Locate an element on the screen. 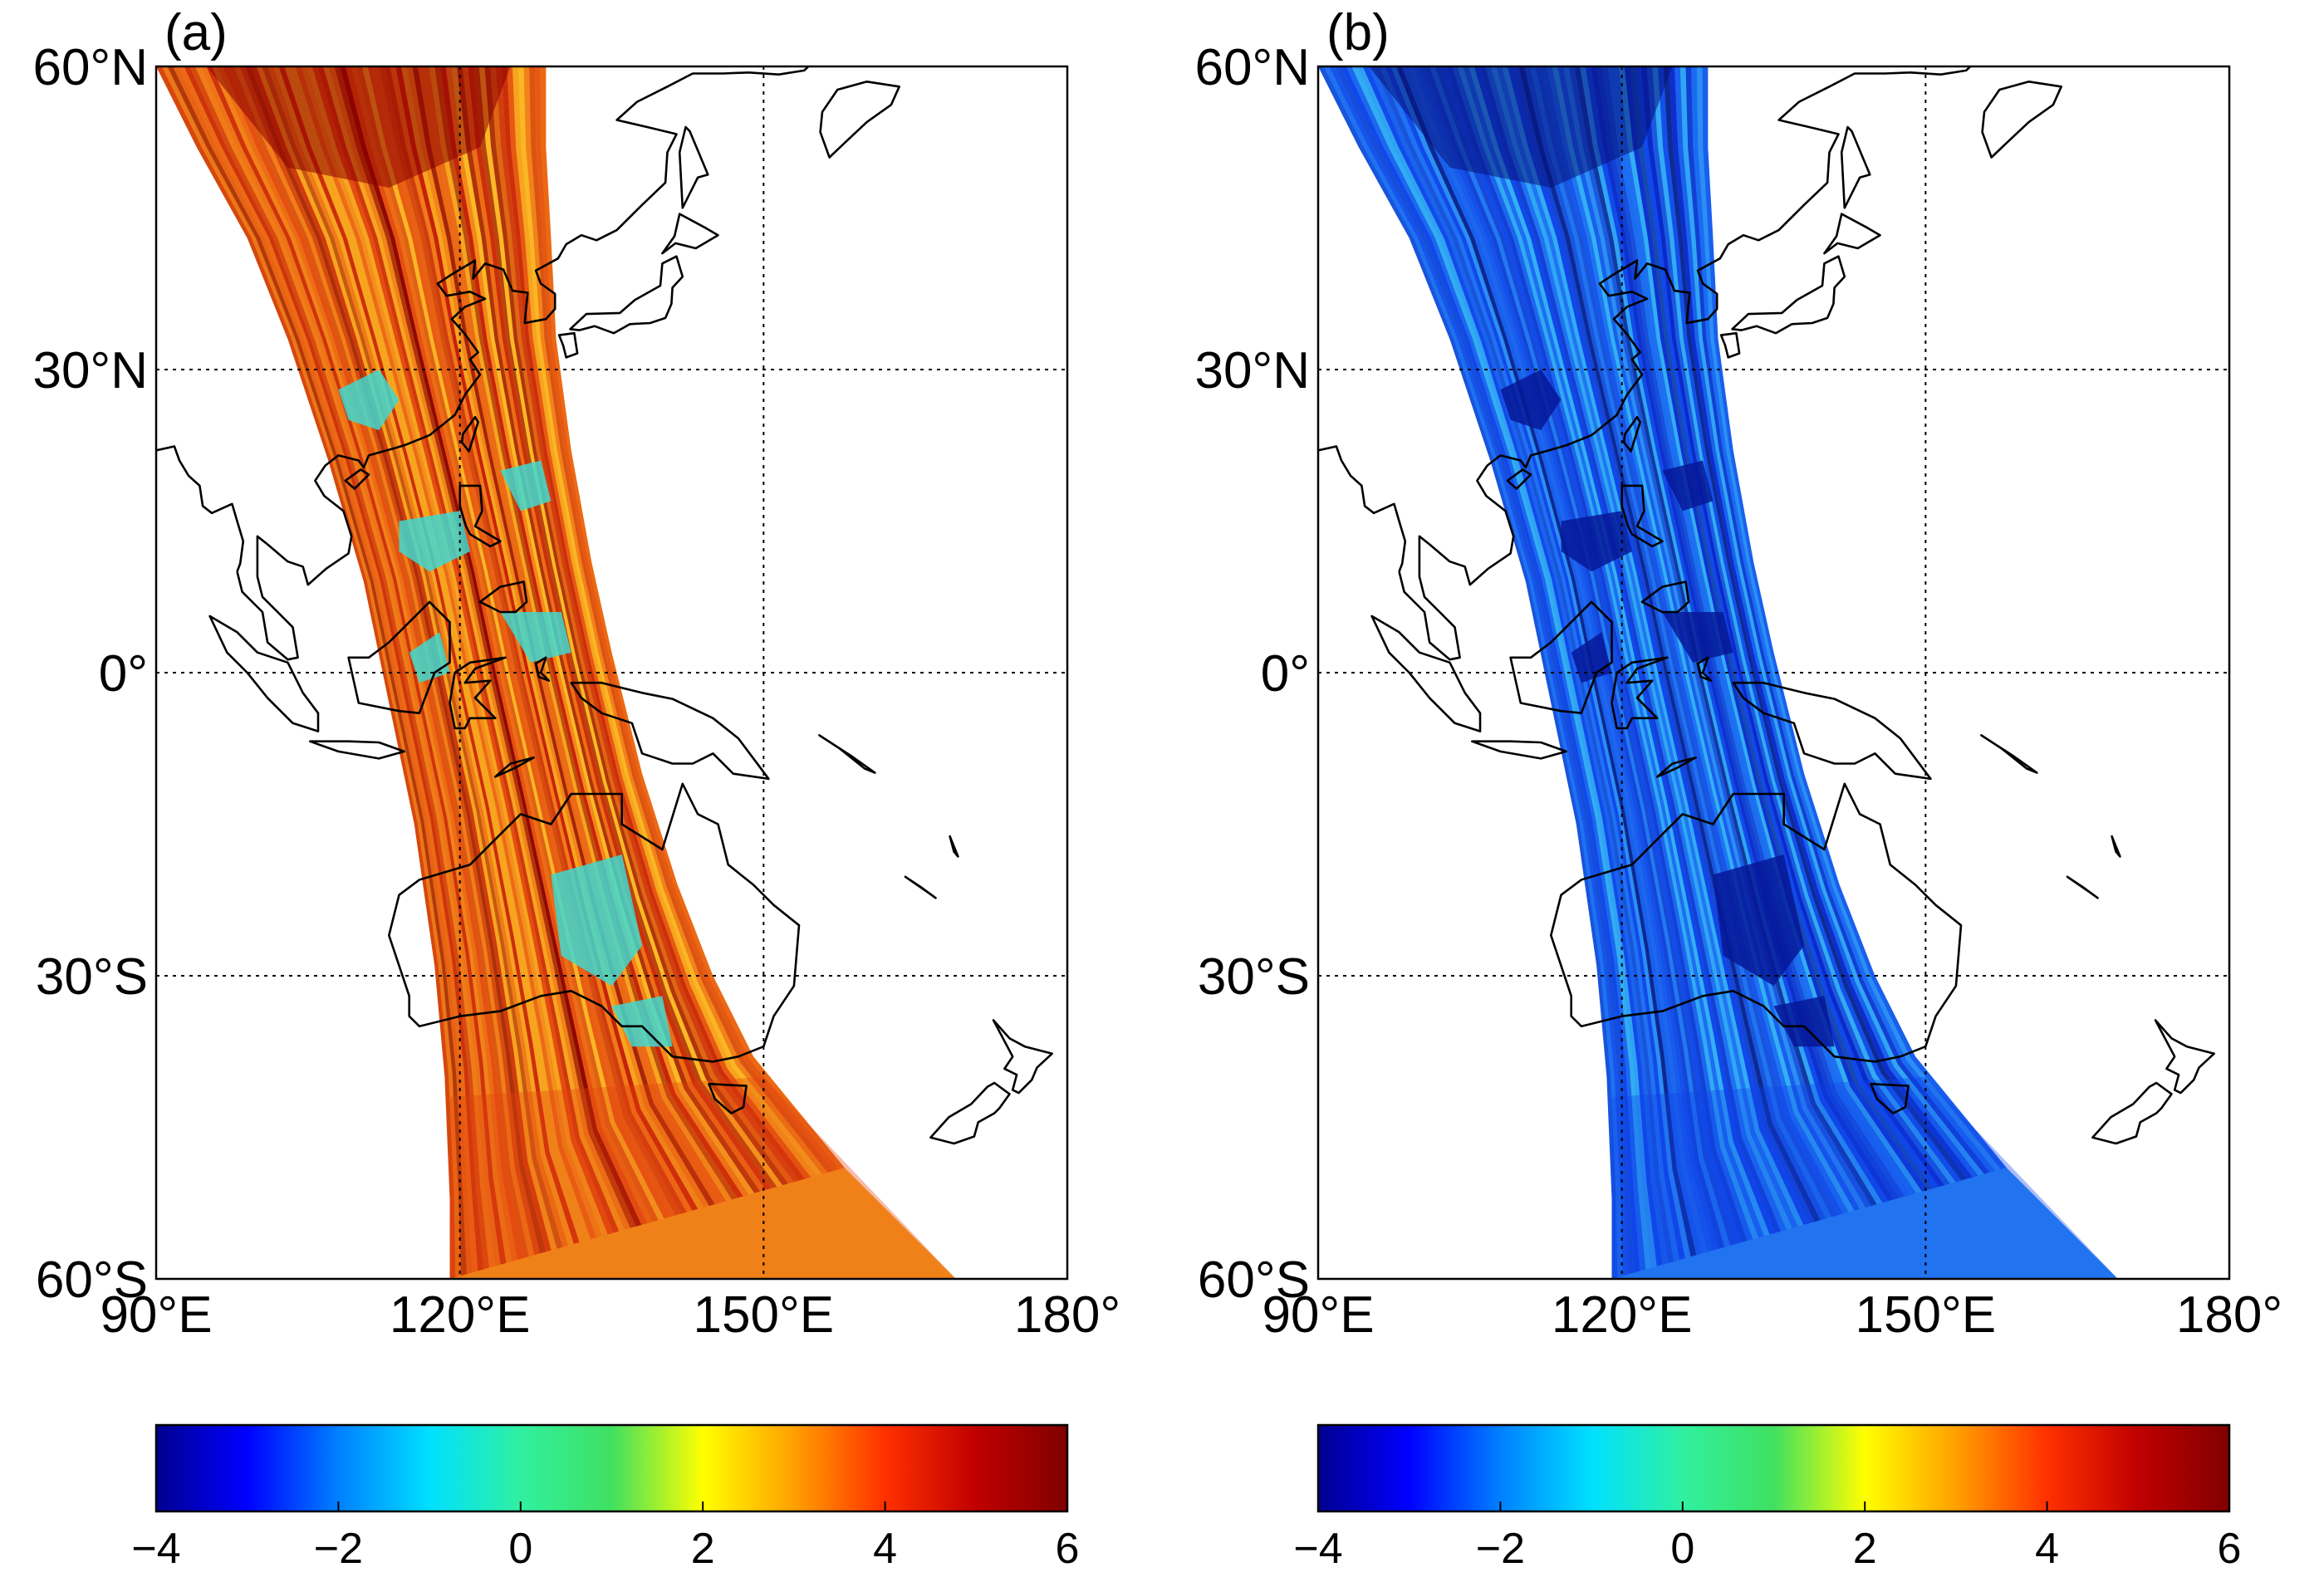 The image size is (2324, 1582). coast-japan-hokkaido is located at coordinates (1852, 234).